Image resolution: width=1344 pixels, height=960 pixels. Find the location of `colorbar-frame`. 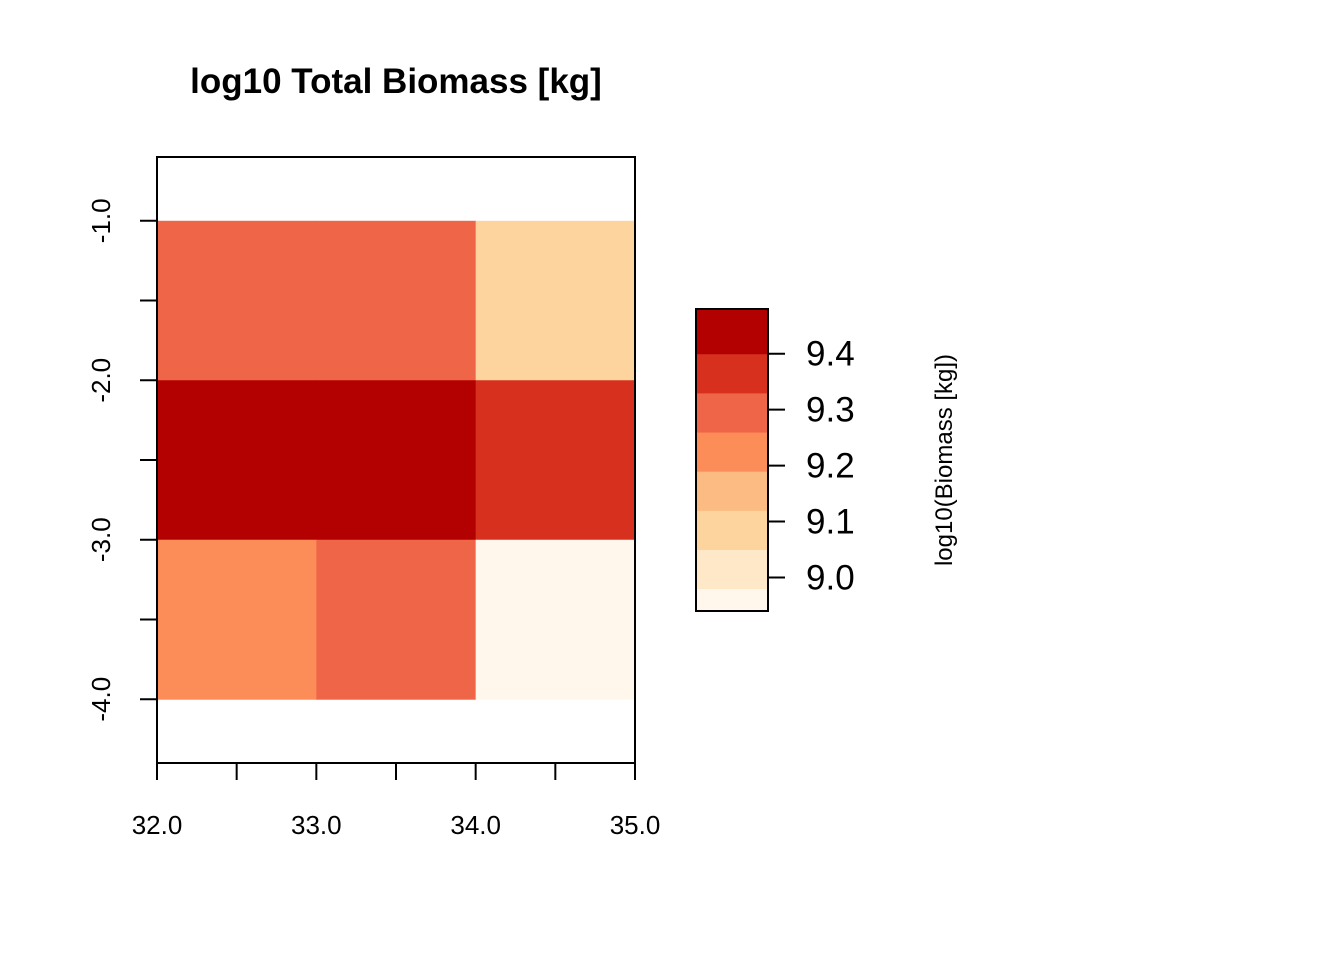

colorbar-frame is located at coordinates (732, 460).